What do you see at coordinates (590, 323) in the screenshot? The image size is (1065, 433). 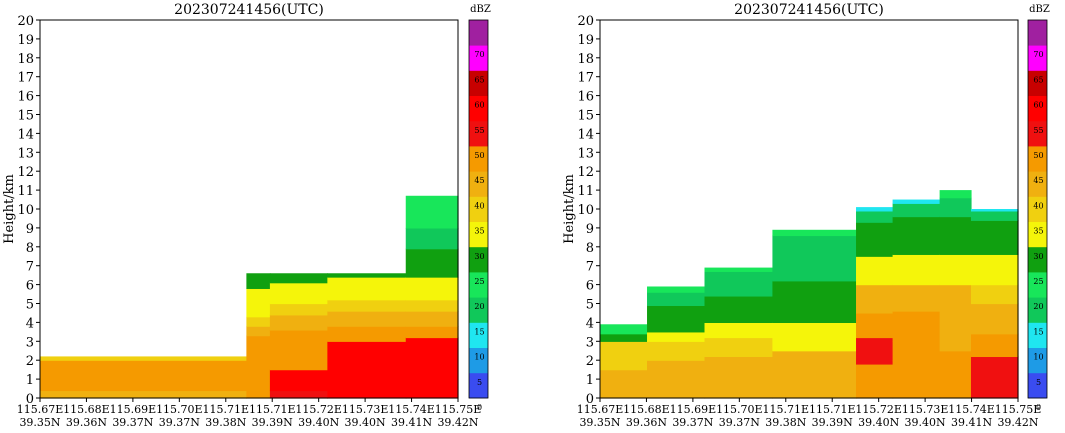 I see `y-tick-label: 4` at bounding box center [590, 323].